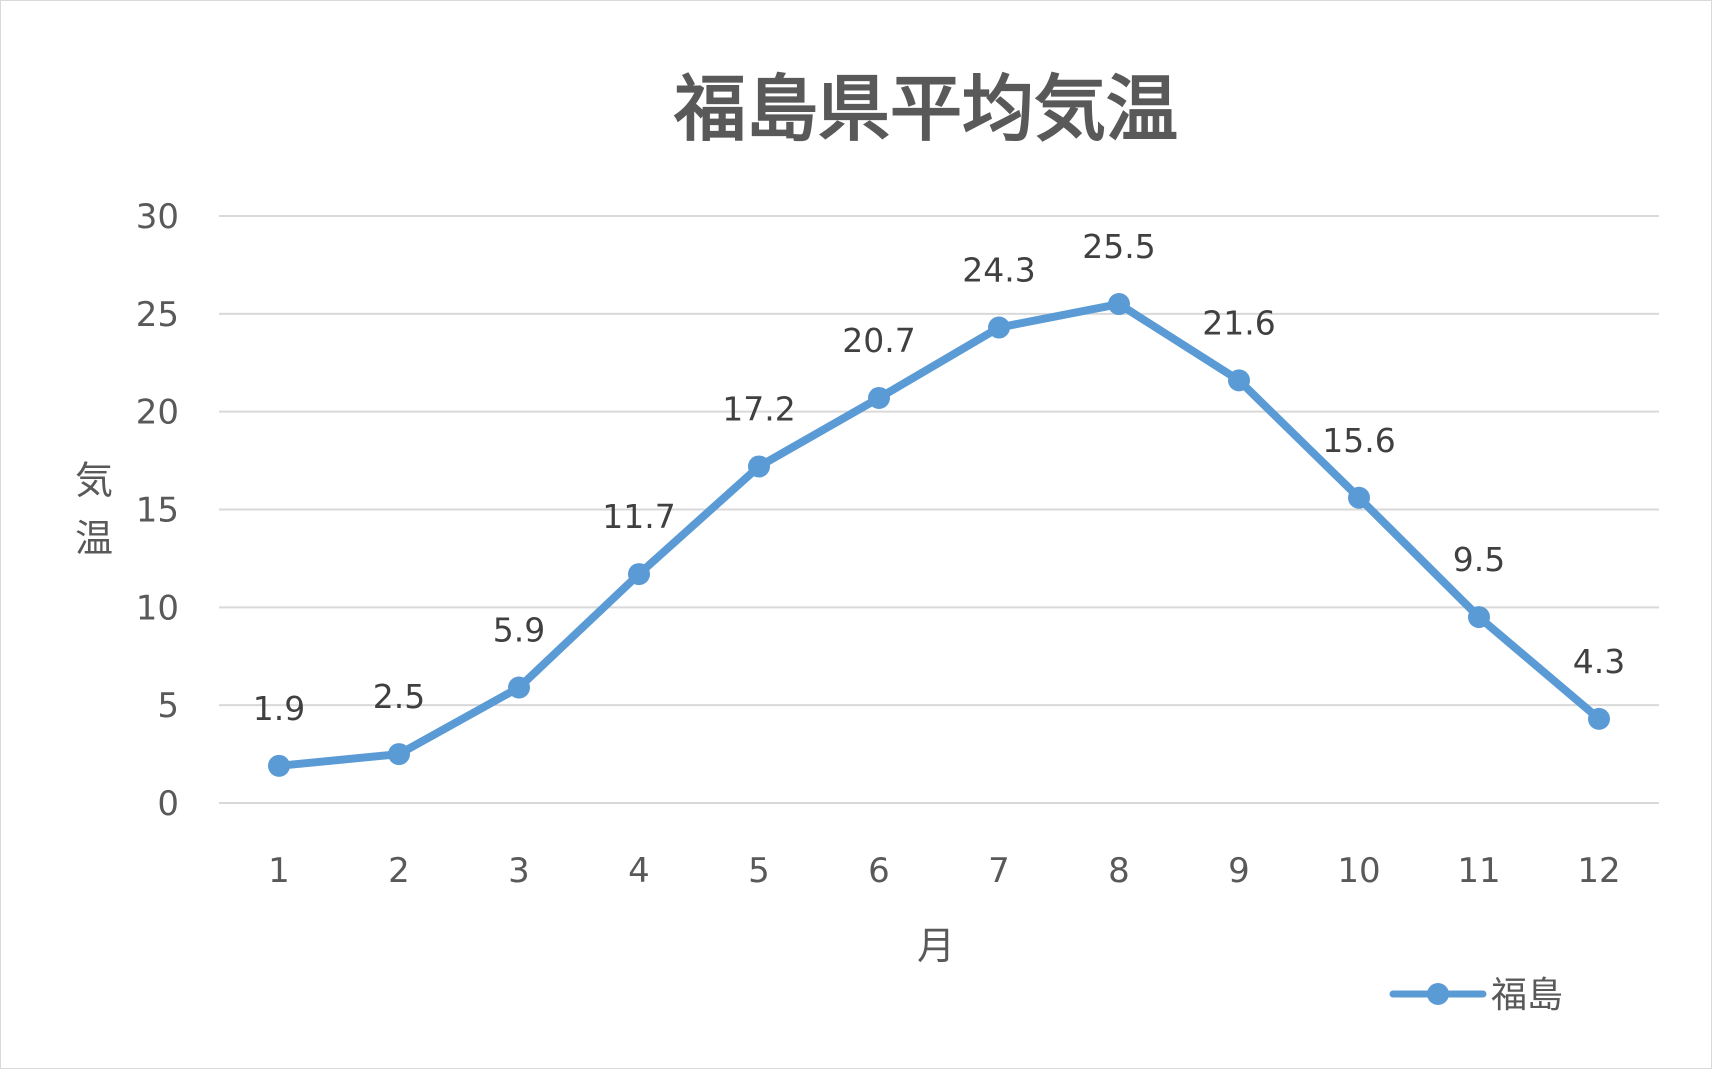  Describe the element at coordinates (1438, 994) in the screenshot. I see `legend-marker` at that location.